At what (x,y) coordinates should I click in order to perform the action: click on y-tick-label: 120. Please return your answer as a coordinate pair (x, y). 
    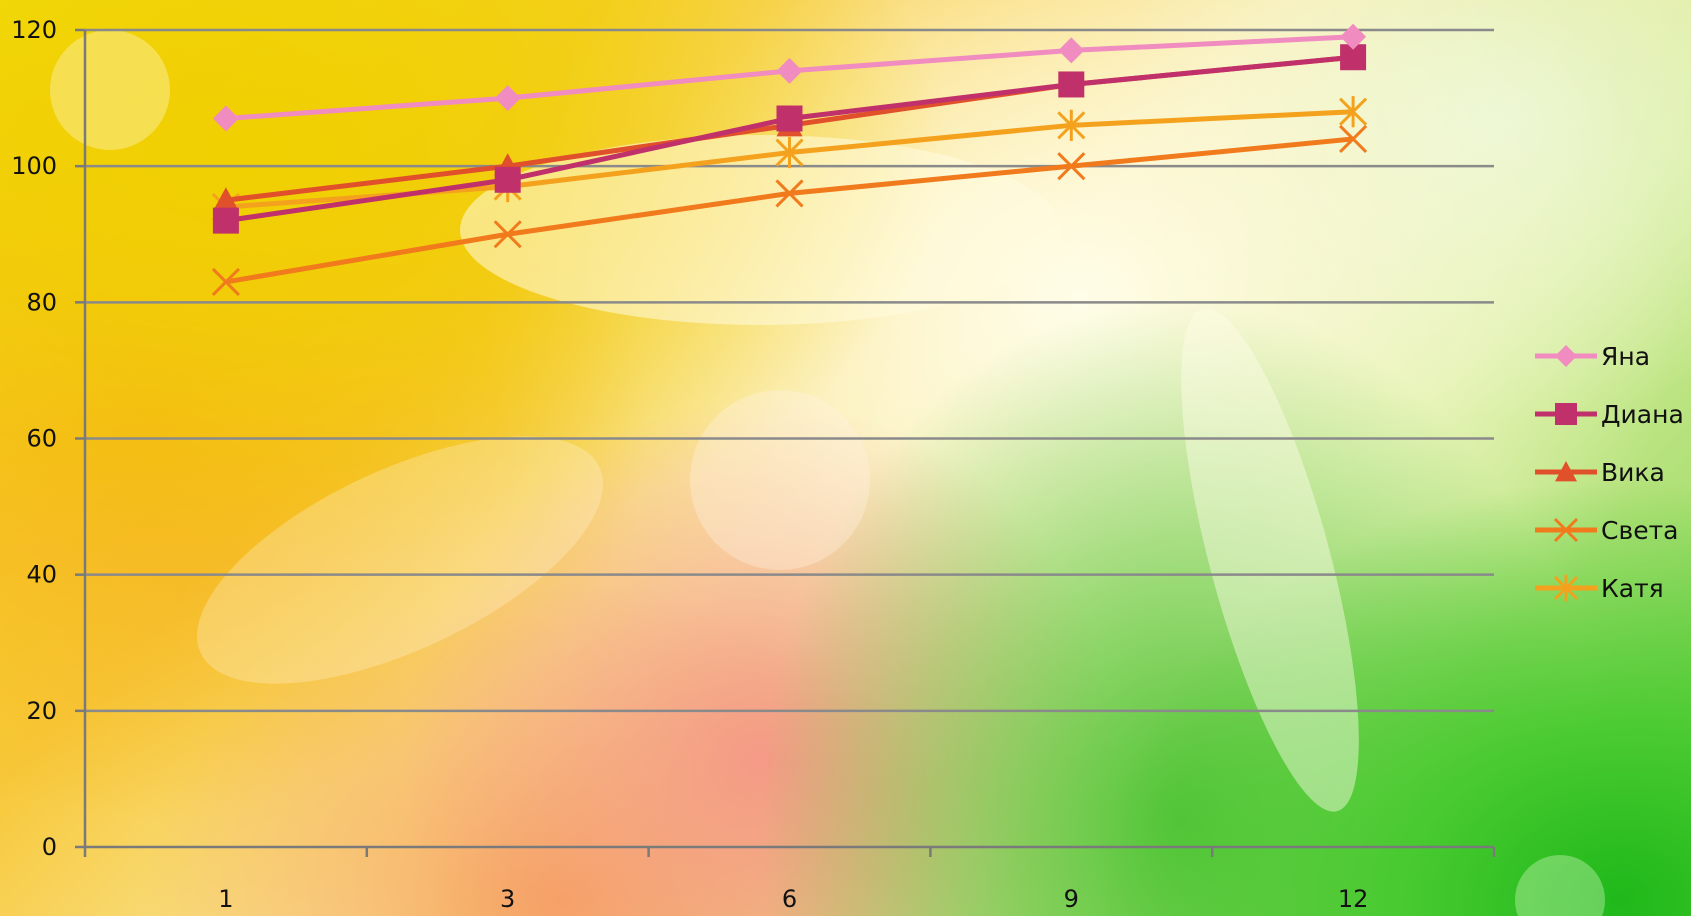
    Looking at the image, I should click on (34, 30).